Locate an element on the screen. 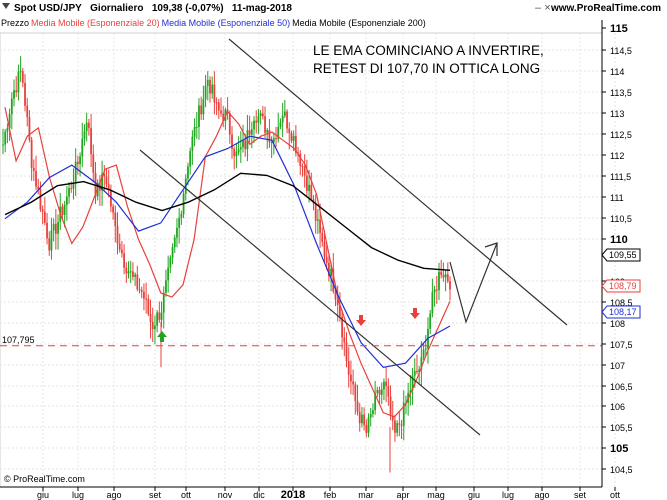 This screenshot has height=500, width=667. projection-path is located at coordinates (473, 283).